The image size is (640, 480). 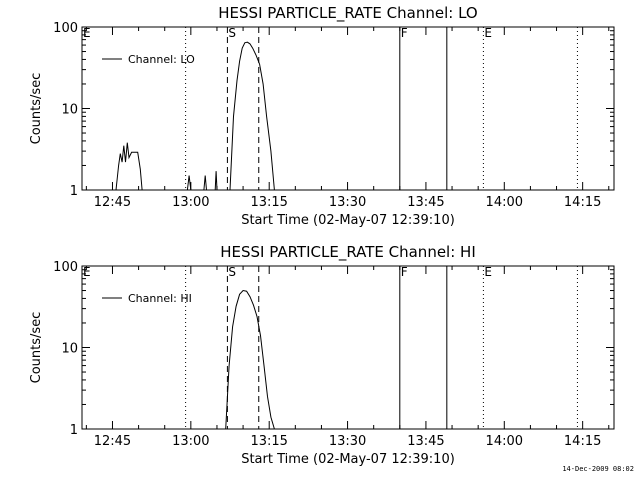 What do you see at coordinates (348, 252) in the screenshot?
I see `chart-title: HESSI PARTICLE_RATE Channel: HI` at bounding box center [348, 252].